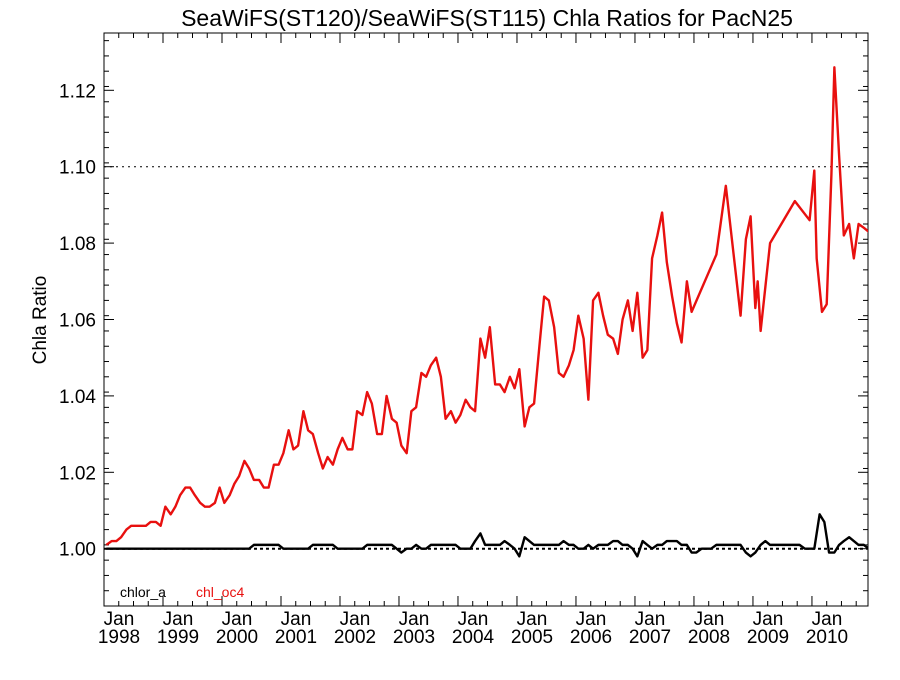  Describe the element at coordinates (77, 321) in the screenshot. I see `y-tick-label: 1.06` at that location.